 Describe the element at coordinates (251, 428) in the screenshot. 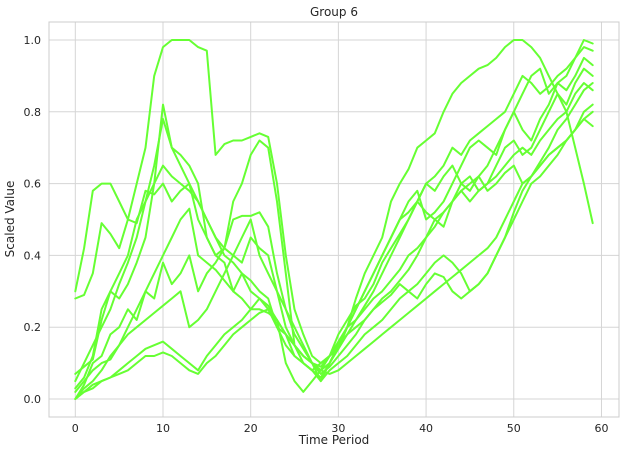

I see `x-tick-label: 20` at that location.